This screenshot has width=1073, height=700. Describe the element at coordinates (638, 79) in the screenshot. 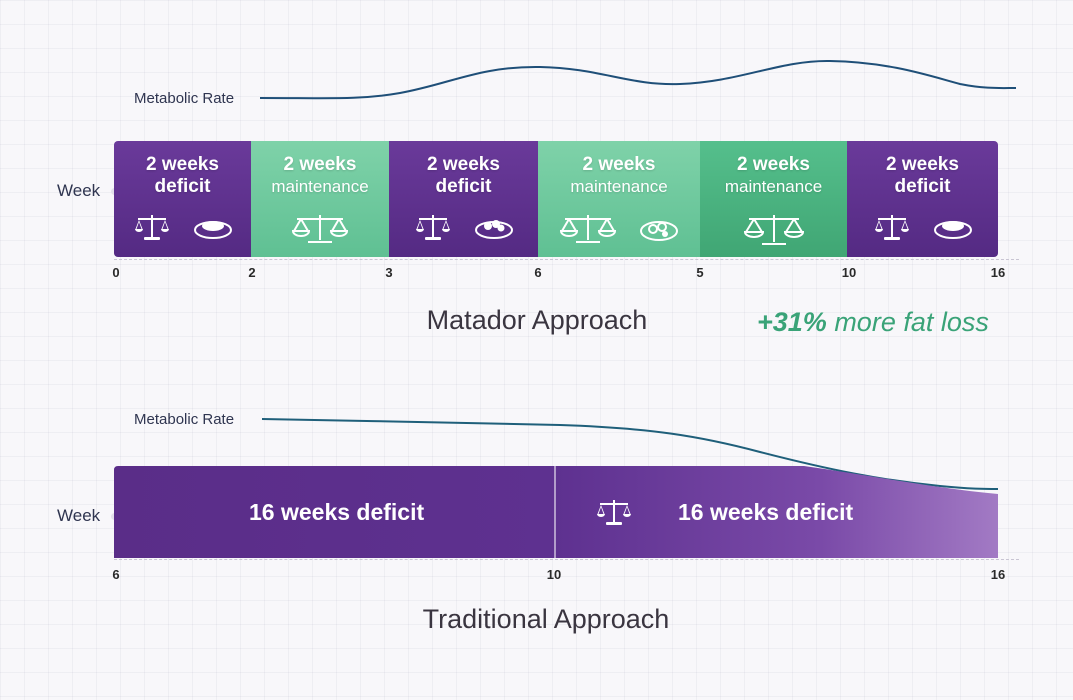

I see `matador-metabolic-curve` at that location.